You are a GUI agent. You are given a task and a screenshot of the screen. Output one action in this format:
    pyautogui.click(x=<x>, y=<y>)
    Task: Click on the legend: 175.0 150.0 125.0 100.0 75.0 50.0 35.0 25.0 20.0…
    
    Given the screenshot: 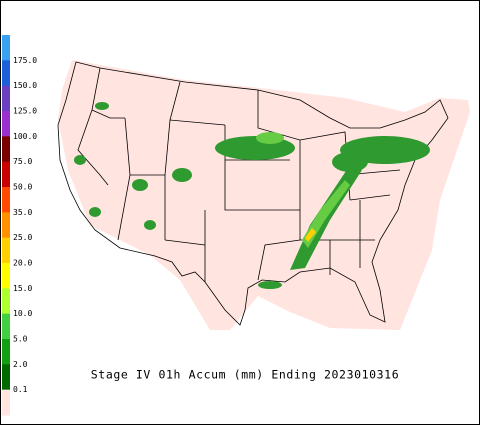 What is the action you would take?
    pyautogui.click(x=19, y=225)
    